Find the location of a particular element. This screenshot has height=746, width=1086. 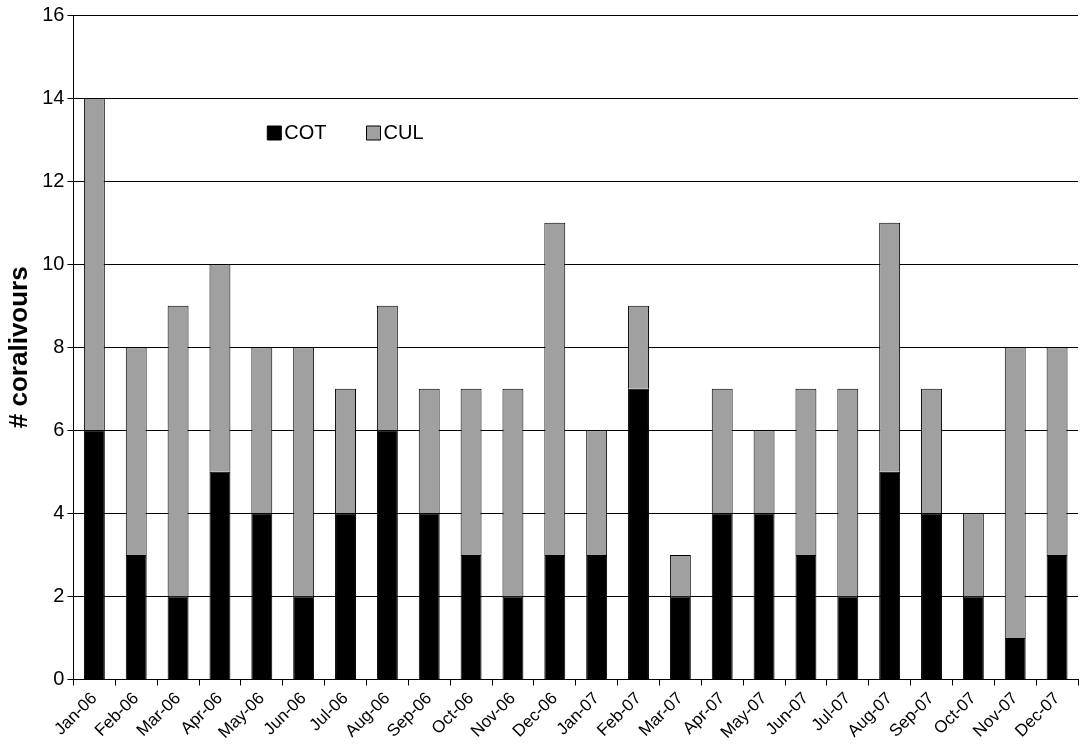

y-tick-label: 14 is located at coordinates (53, 96).